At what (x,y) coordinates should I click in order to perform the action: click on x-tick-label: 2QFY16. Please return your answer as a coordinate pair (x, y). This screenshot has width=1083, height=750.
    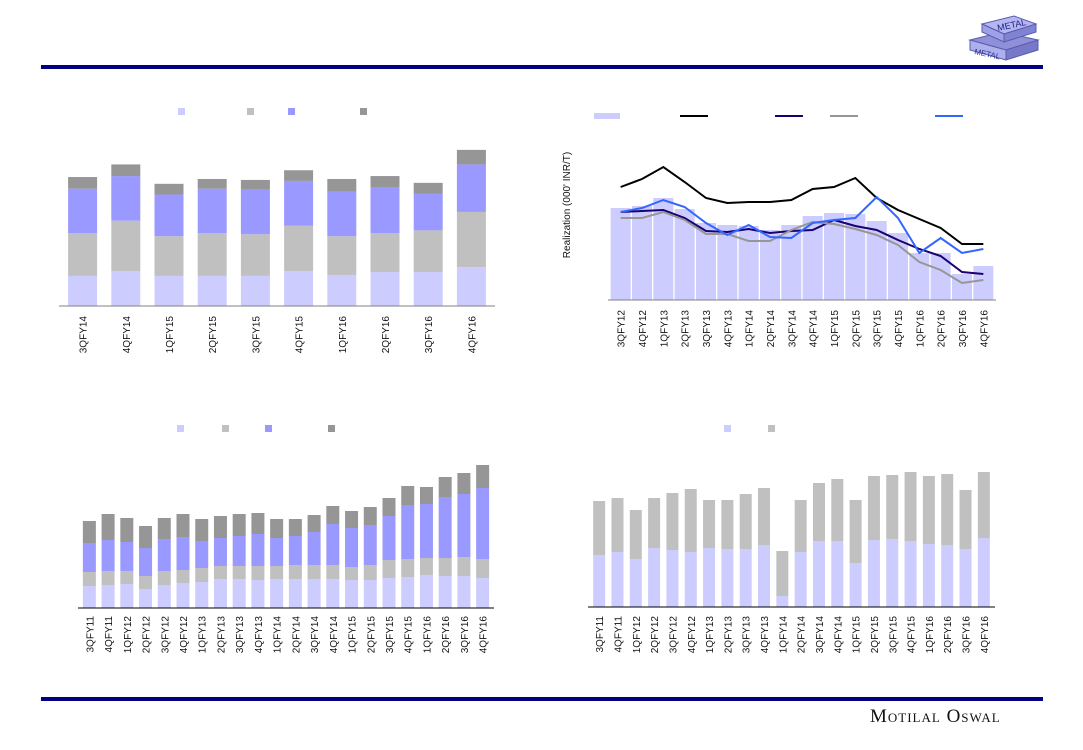
    Looking at the image, I should click on (948, 635).